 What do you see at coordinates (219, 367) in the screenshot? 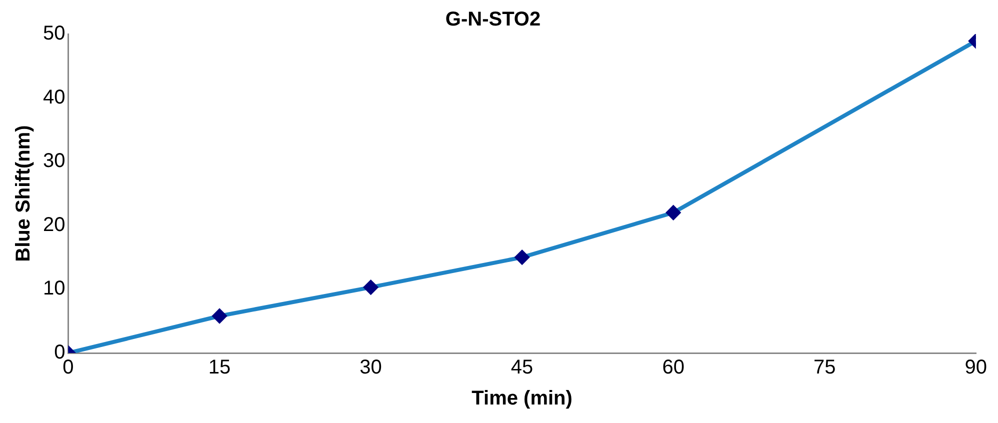
I see `x-tick-label: 15` at bounding box center [219, 367].